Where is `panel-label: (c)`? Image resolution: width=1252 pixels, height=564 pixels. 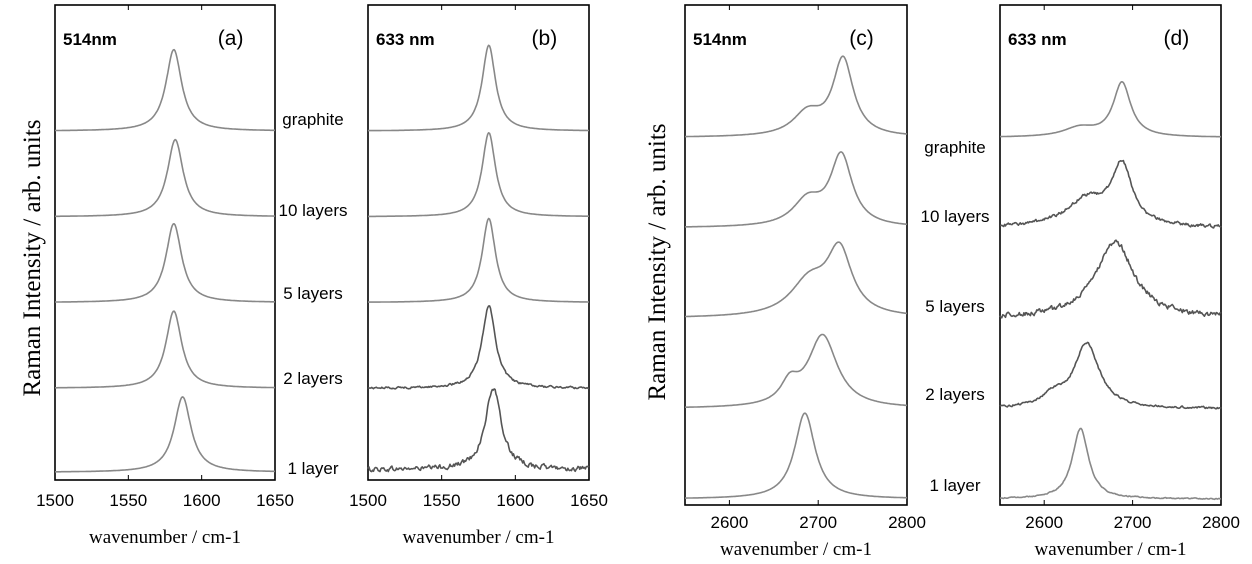 panel-label: (c) is located at coordinates (861, 38).